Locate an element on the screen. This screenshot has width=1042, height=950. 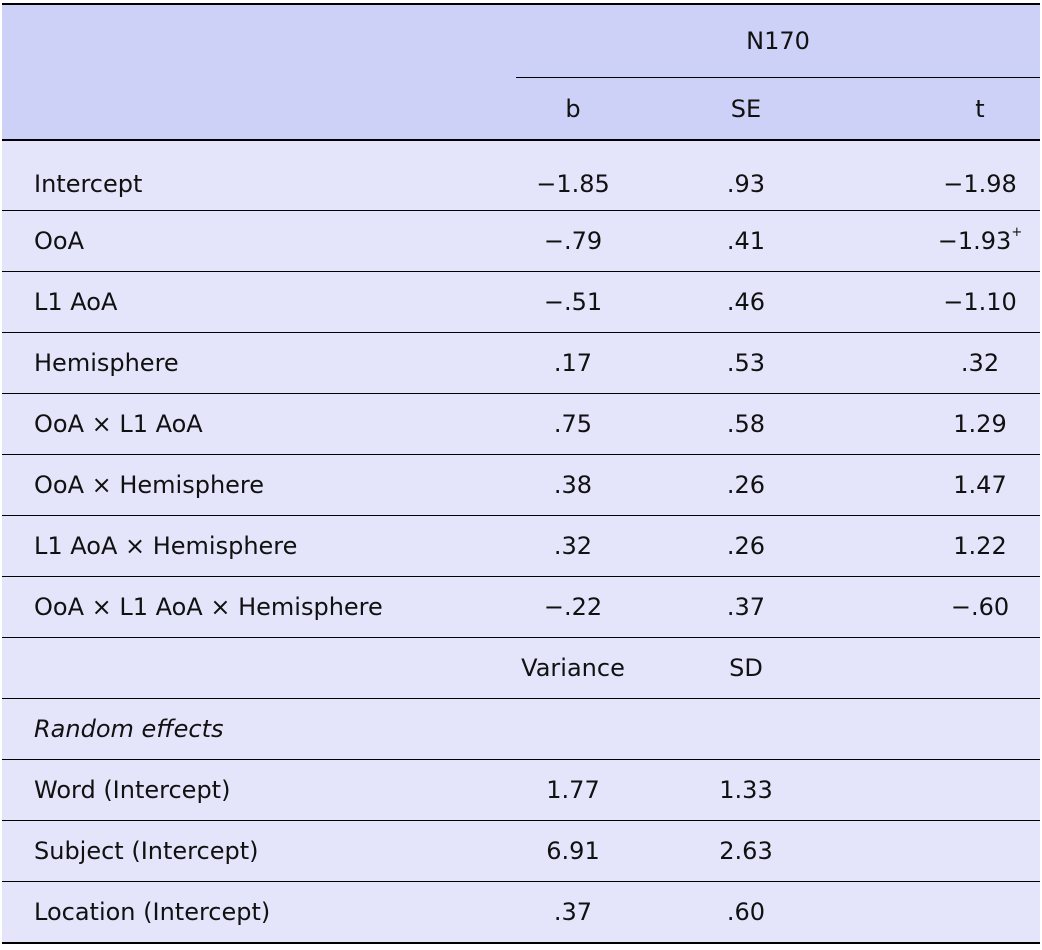
cell-b: −.22 is located at coordinates (573, 607).